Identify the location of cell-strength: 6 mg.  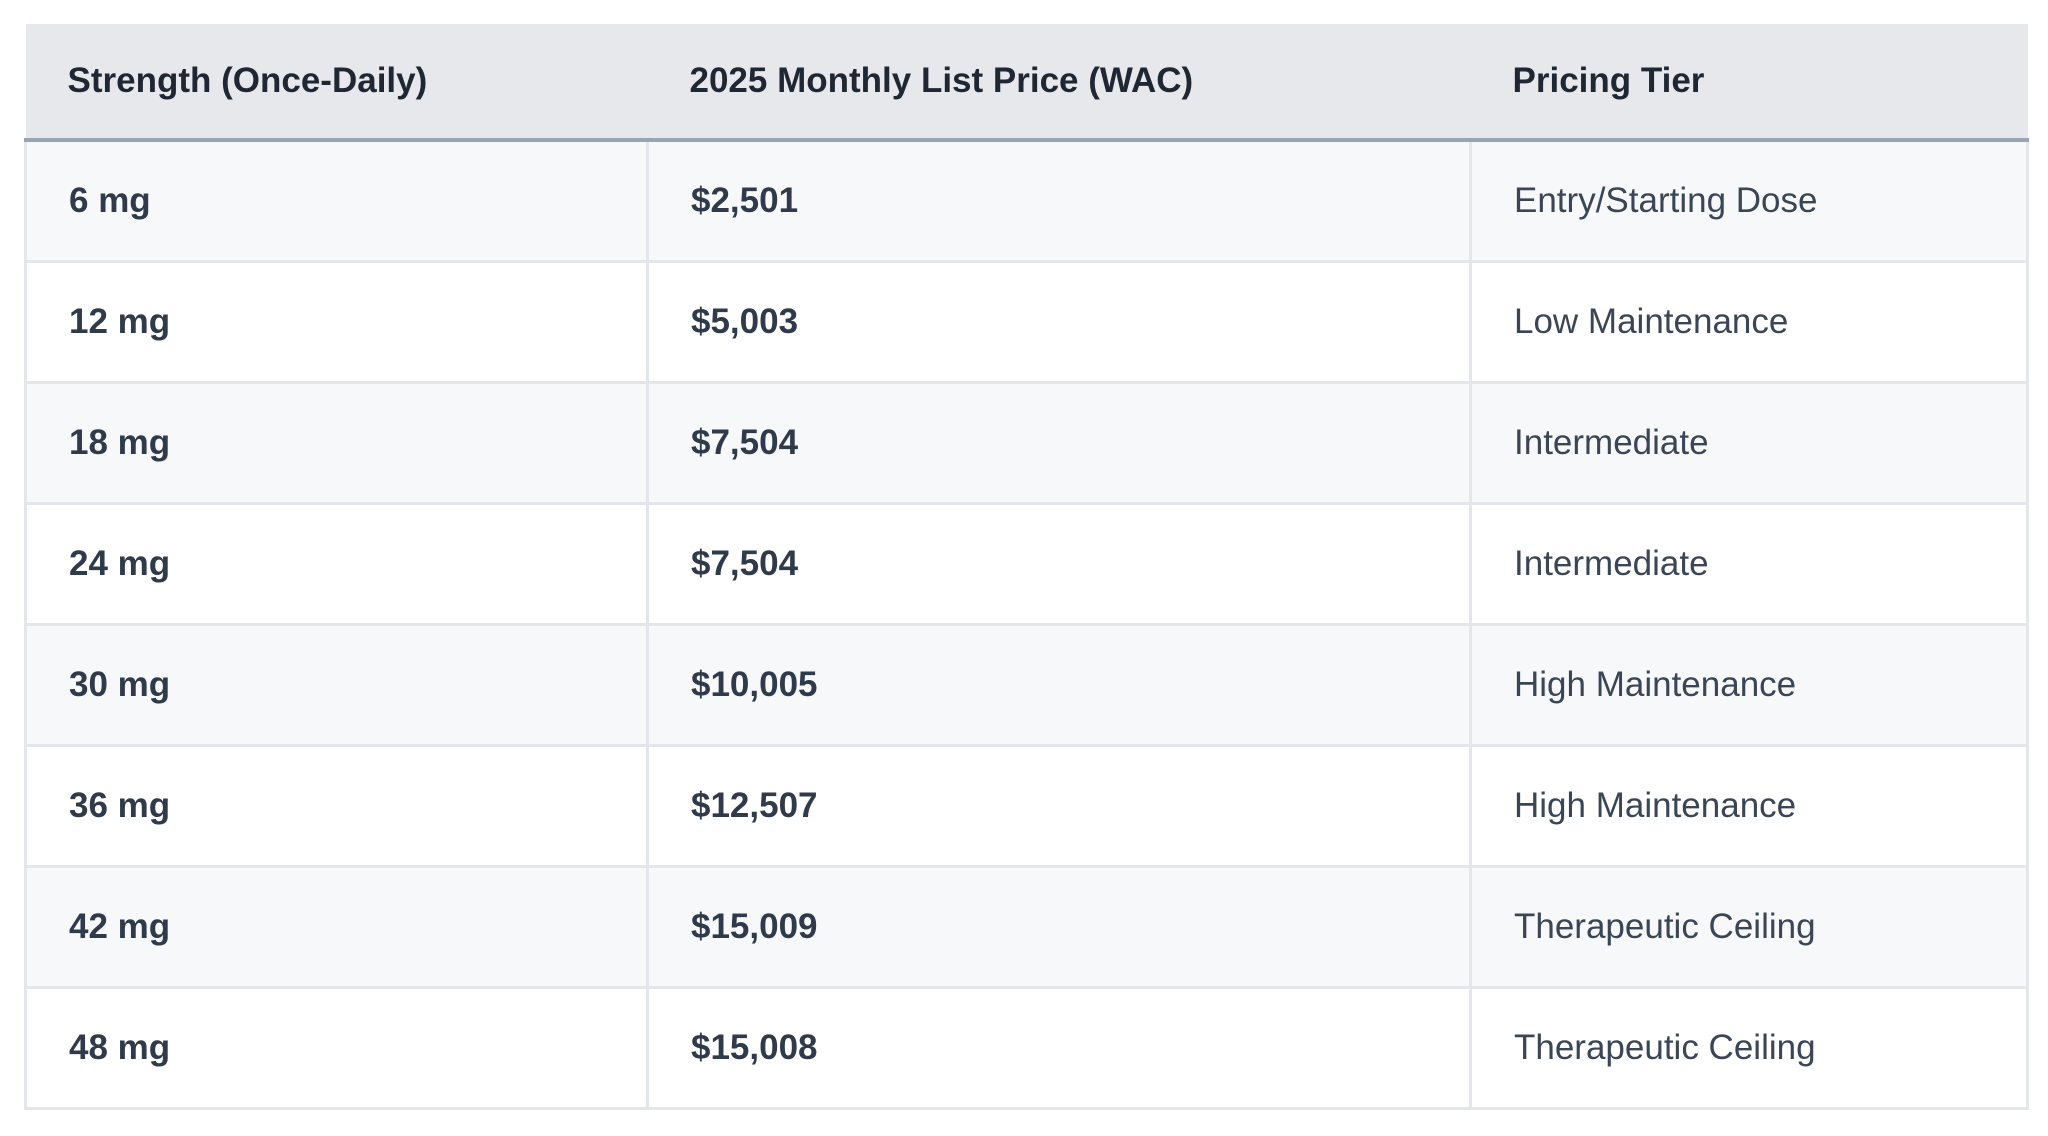
(336, 200).